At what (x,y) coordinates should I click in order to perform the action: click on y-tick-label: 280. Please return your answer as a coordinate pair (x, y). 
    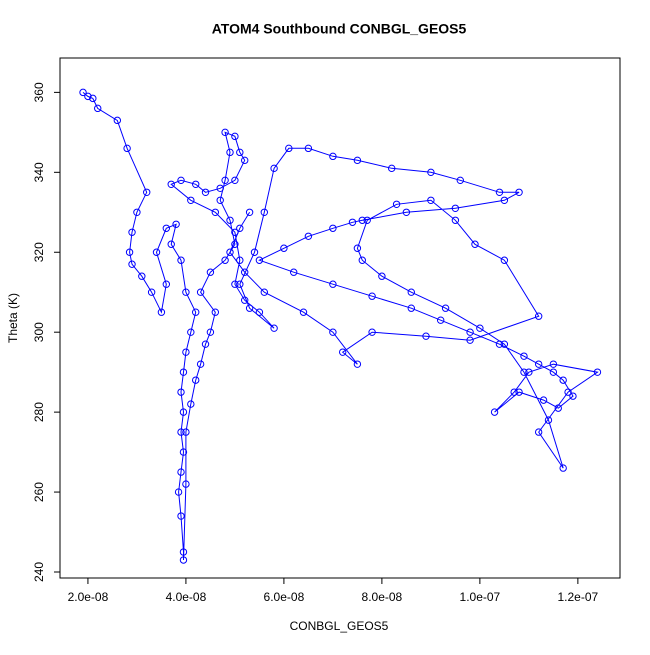
    Looking at the image, I should click on (39, 412).